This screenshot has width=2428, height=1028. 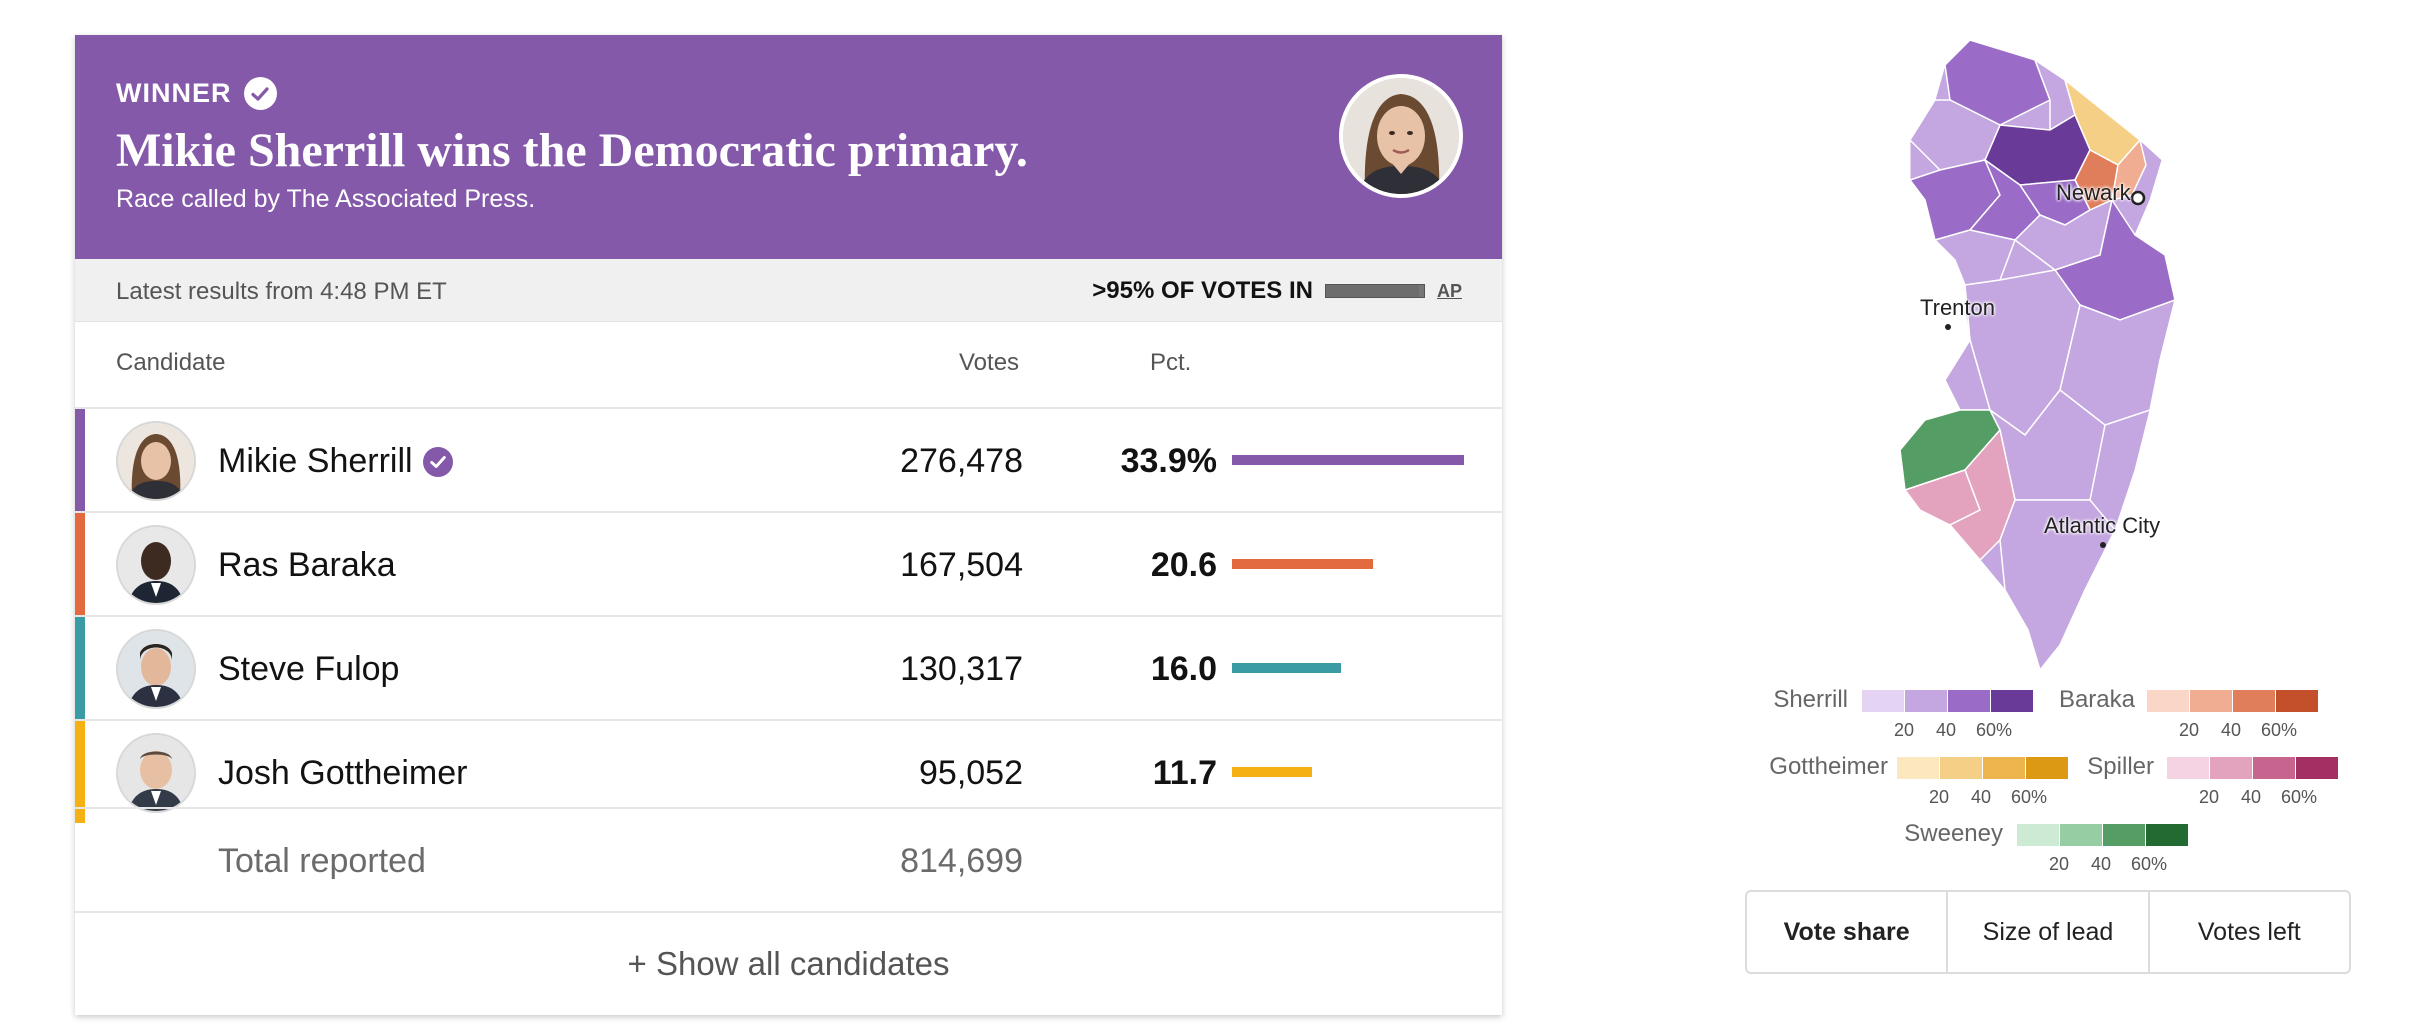 I want to click on votes-in-text: >95% OF VOTES IN, so click(x=1202, y=290).